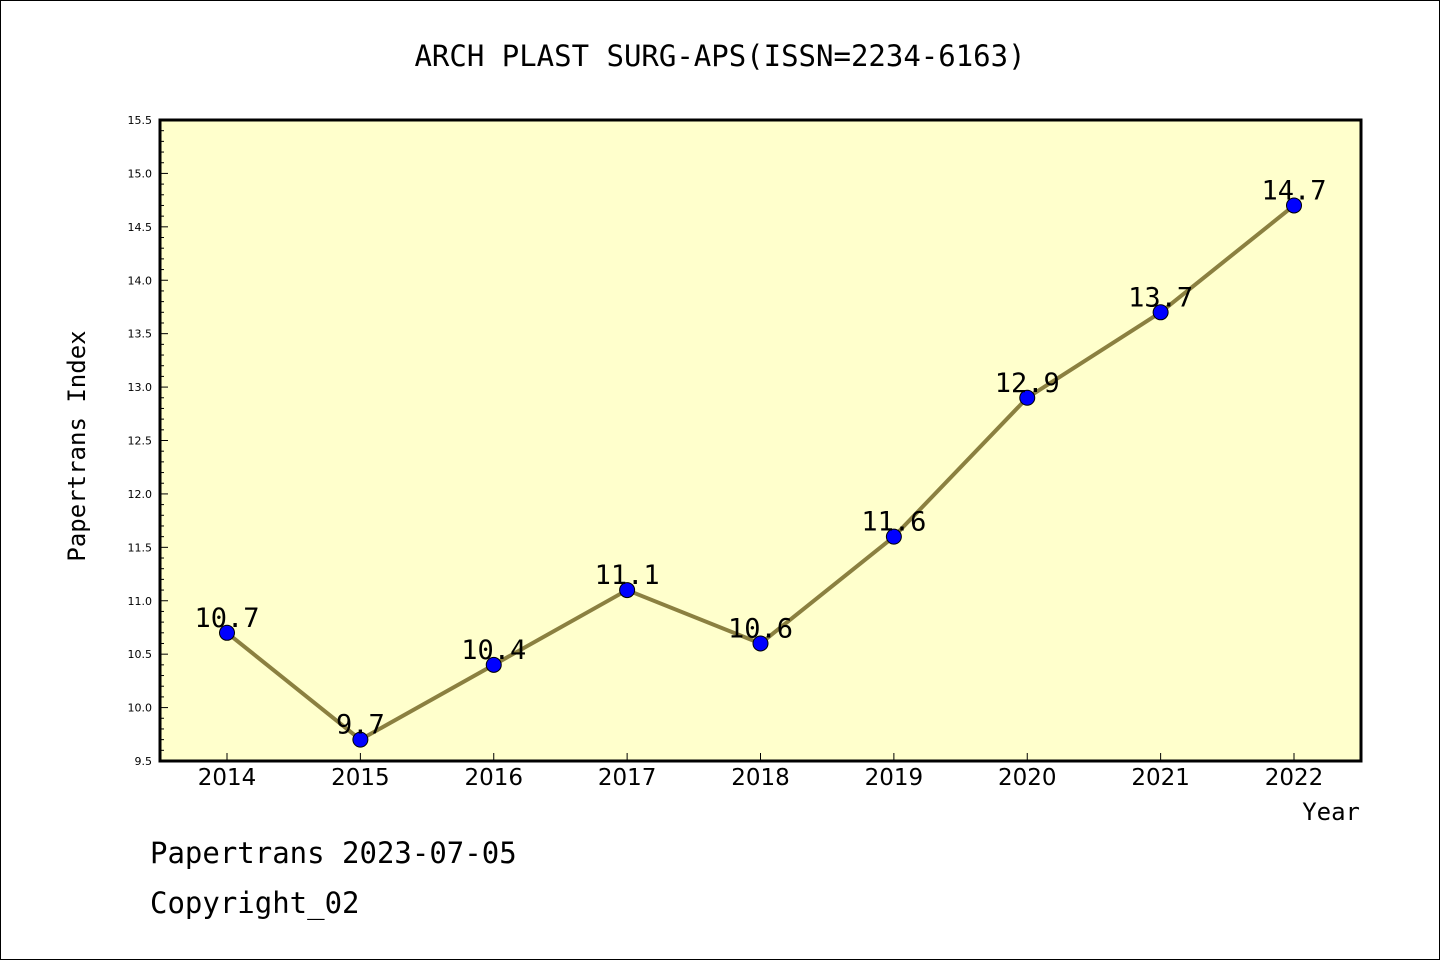  I want to click on data-label: 11.1, so click(627, 575).